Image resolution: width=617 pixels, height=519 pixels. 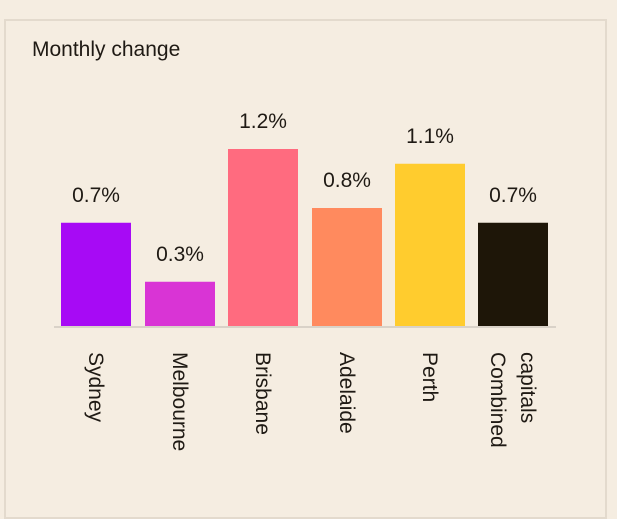 What do you see at coordinates (430, 136) in the screenshot?
I see `data-label: 1.1%` at bounding box center [430, 136].